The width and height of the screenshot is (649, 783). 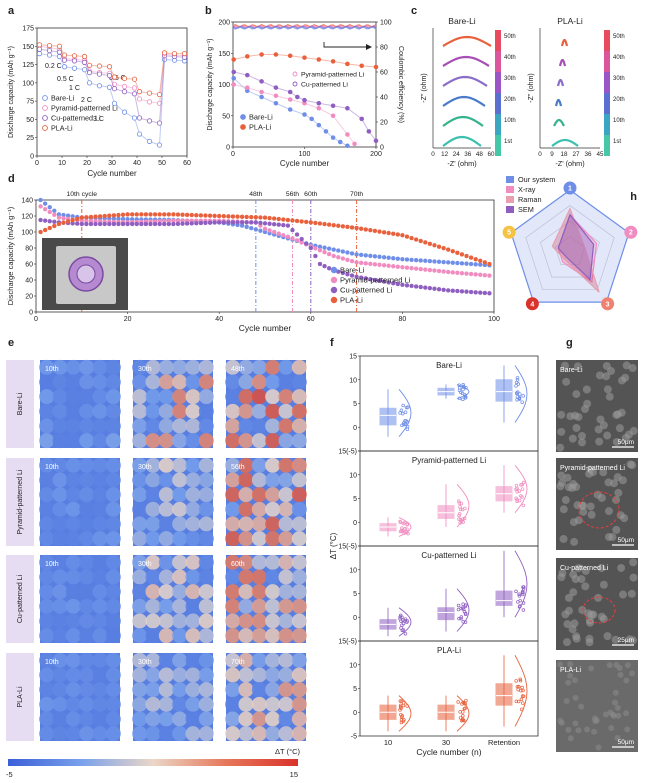 What do you see at coordinates (468, 154) in the screenshot?
I see `nyquist-x-tick-label: 36` at bounding box center [468, 154].